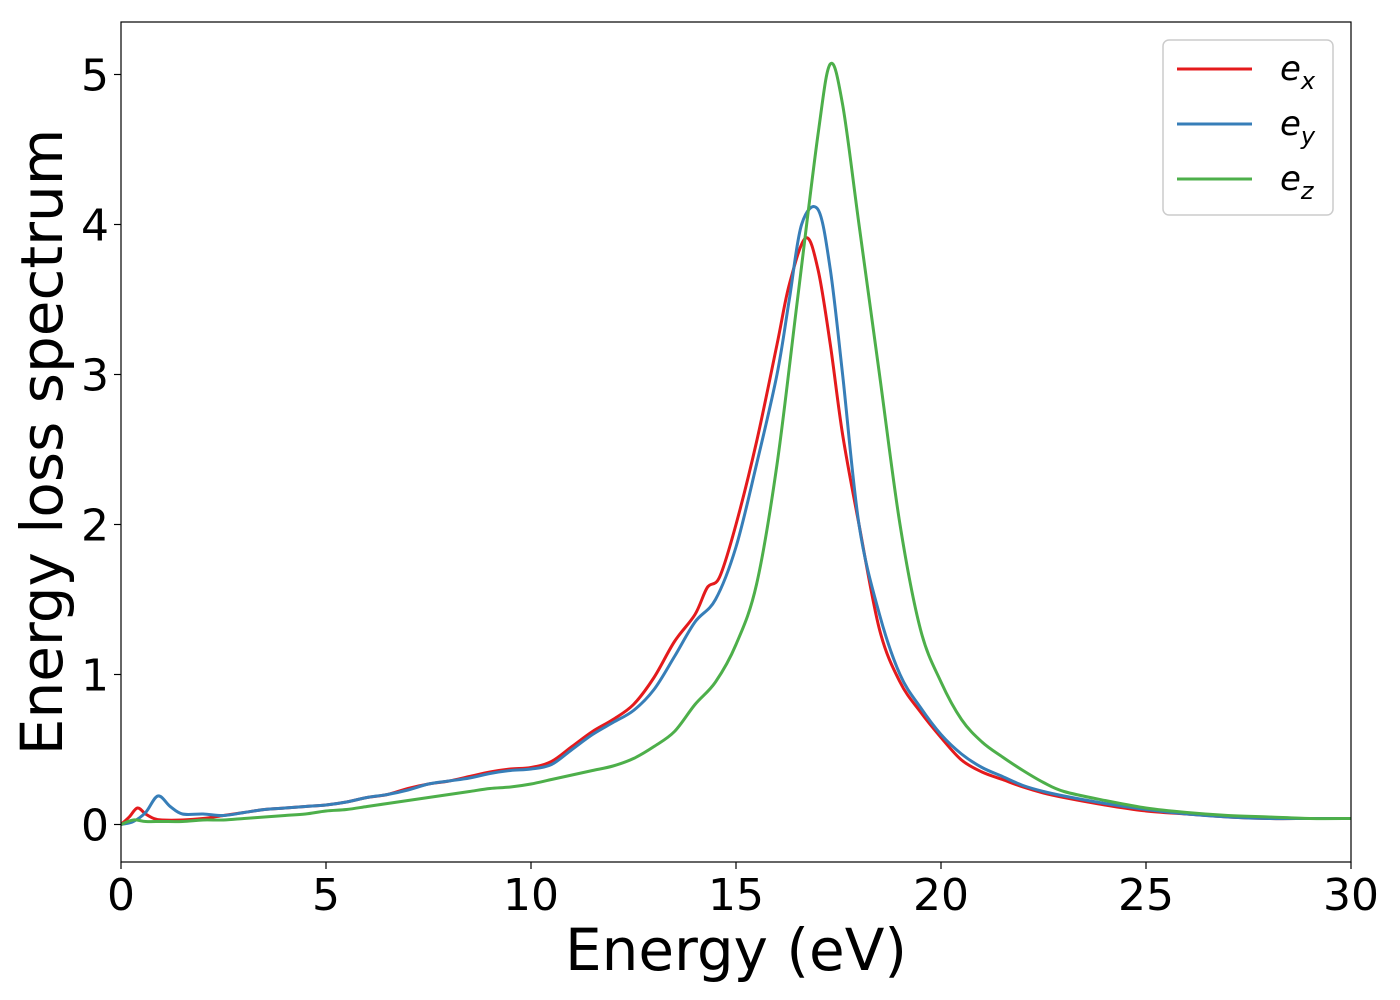 The width and height of the screenshot is (1400, 1000). I want to click on x-tick-label: 0, so click(121, 895).